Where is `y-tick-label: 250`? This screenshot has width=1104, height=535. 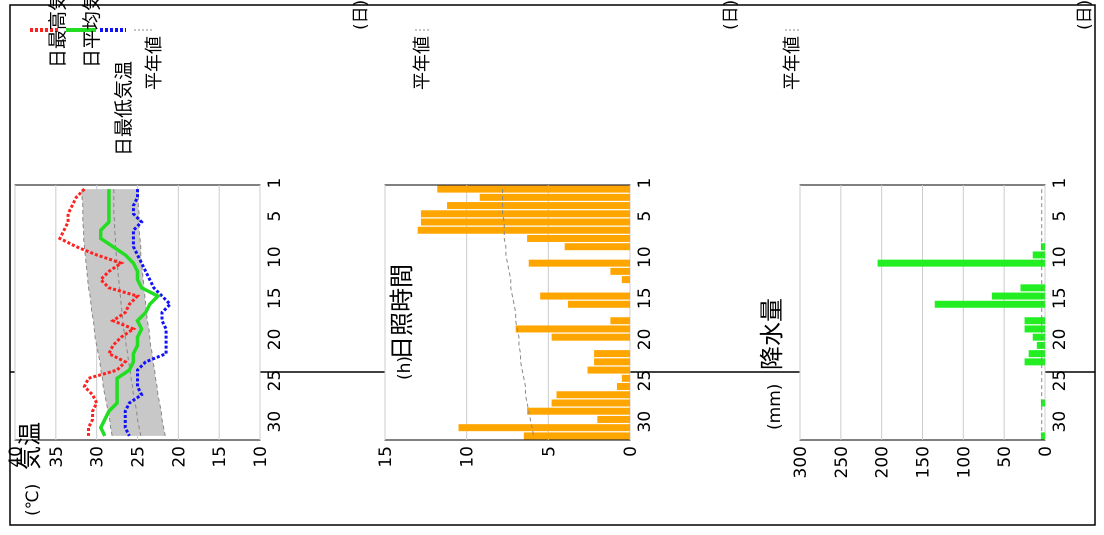
y-tick-label: 250 is located at coordinates (842, 462).